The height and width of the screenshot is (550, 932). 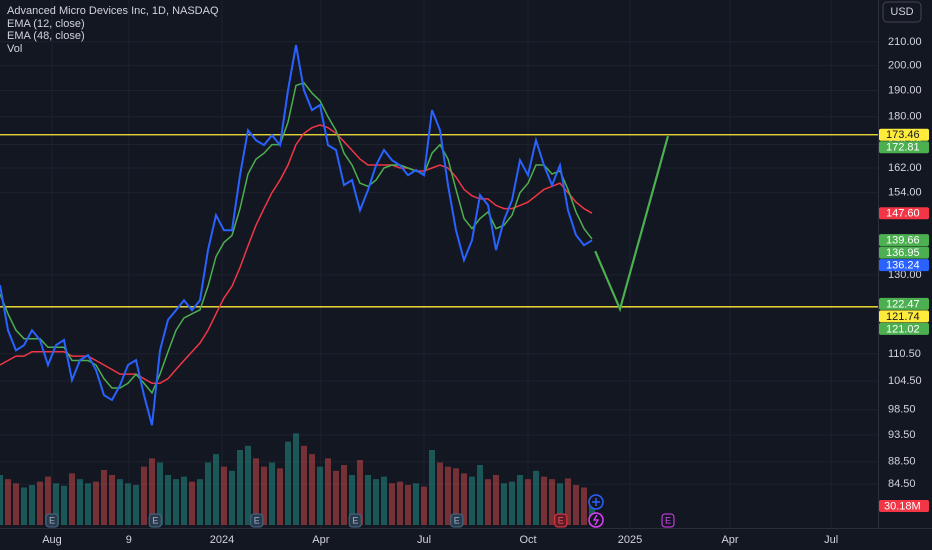 I want to click on x-tick-label: 2024, so click(x=222, y=540).